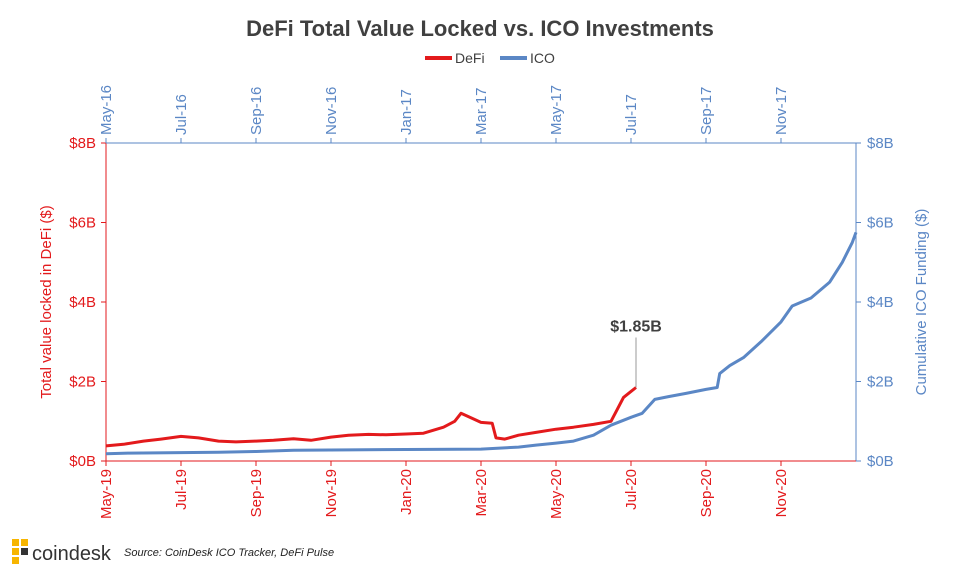 The image size is (960, 576). I want to click on bottom-tick-label: Jan-20, so click(406, 492).